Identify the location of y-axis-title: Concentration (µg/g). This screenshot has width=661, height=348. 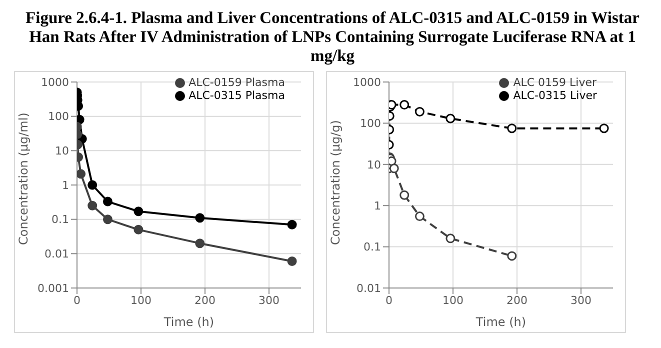
(335, 182).